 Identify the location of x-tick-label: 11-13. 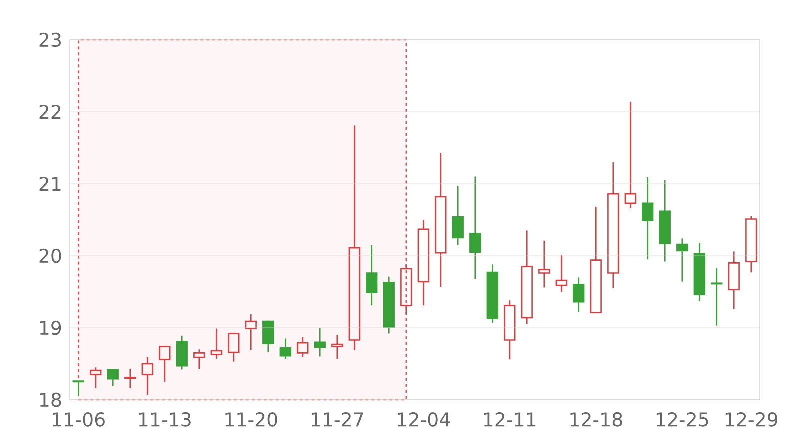
(165, 419).